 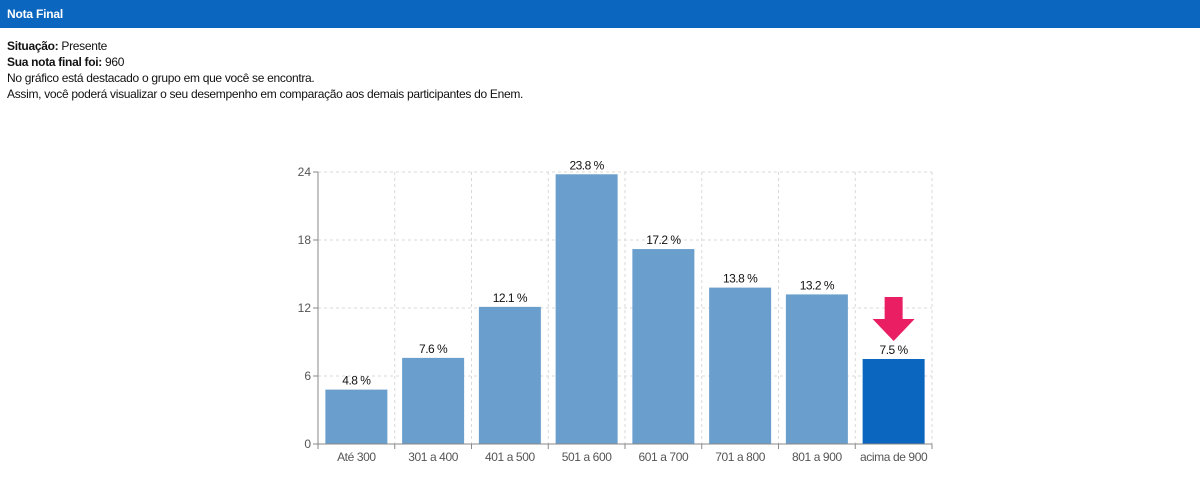 What do you see at coordinates (510, 457) in the screenshot?
I see `x-tick-label: 401 a 500` at bounding box center [510, 457].